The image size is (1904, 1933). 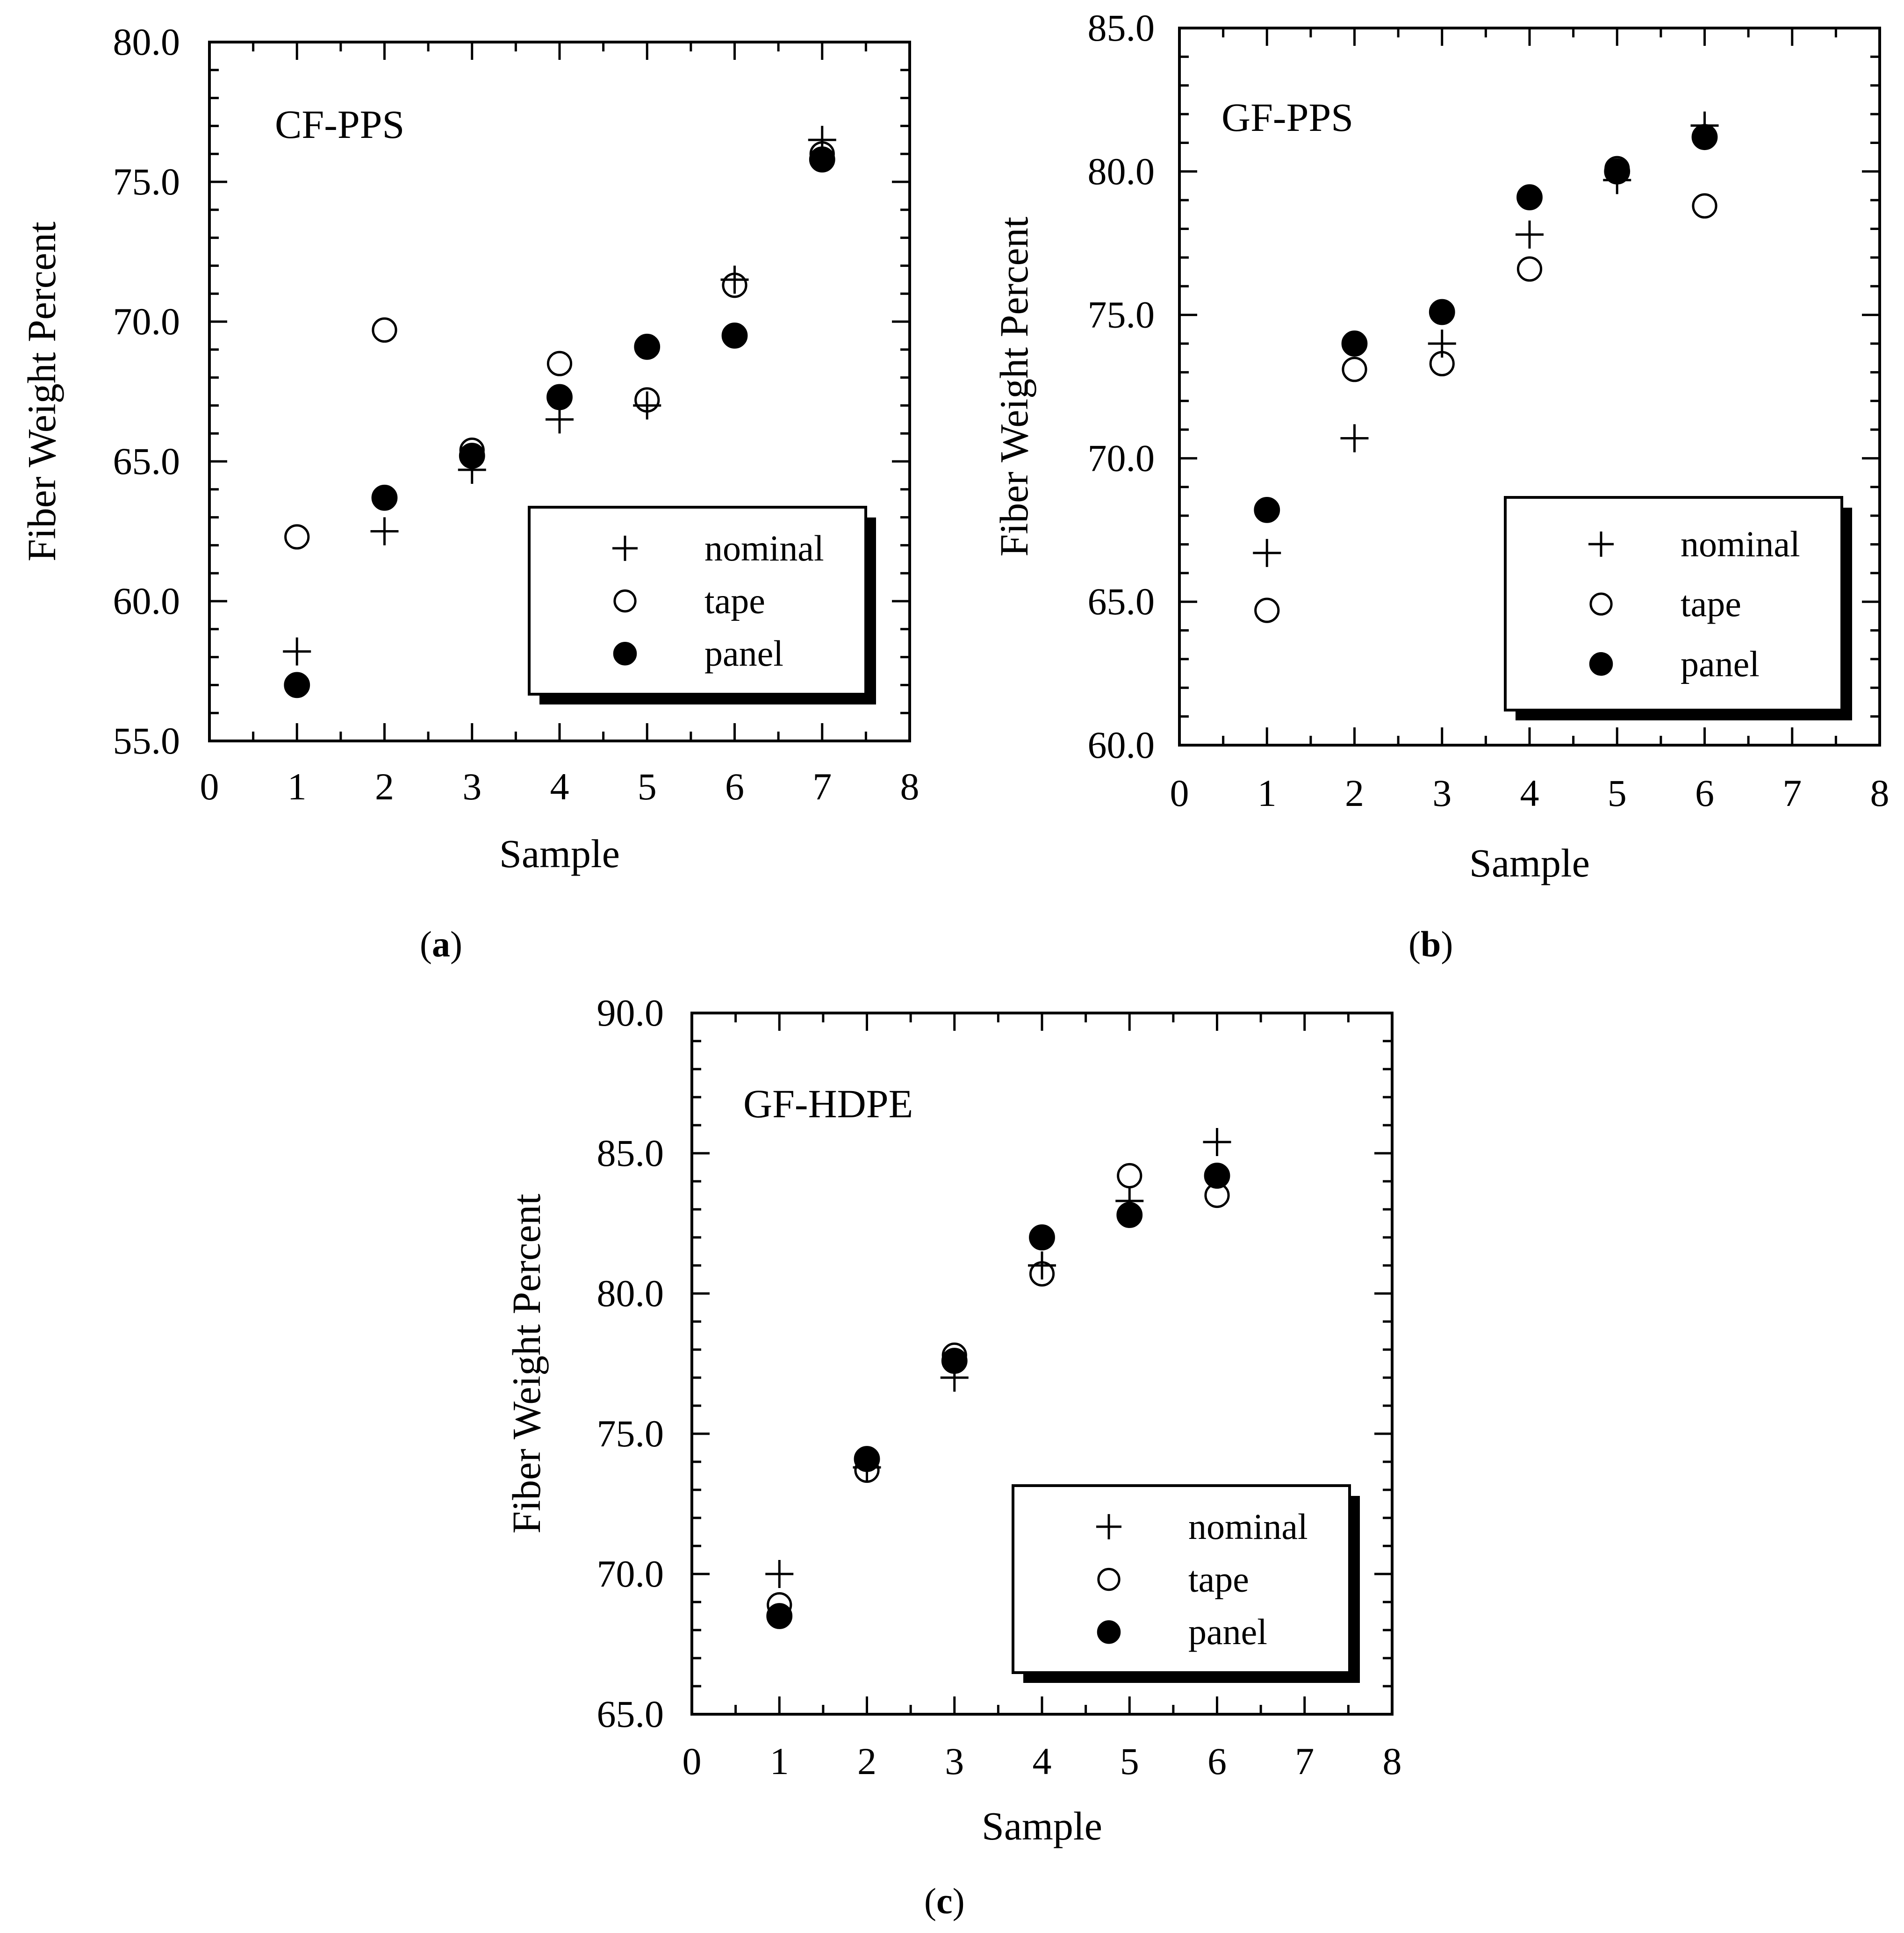 I want to click on chart-title: GF-HDPE, so click(x=828, y=1103).